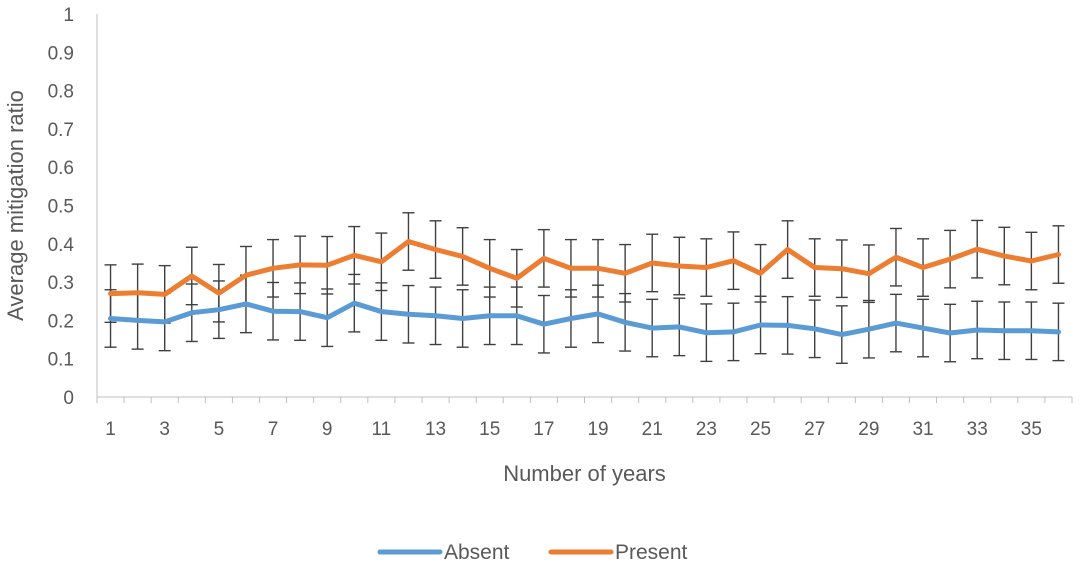  What do you see at coordinates (110, 429) in the screenshot?
I see `x-tick-label: 1` at bounding box center [110, 429].